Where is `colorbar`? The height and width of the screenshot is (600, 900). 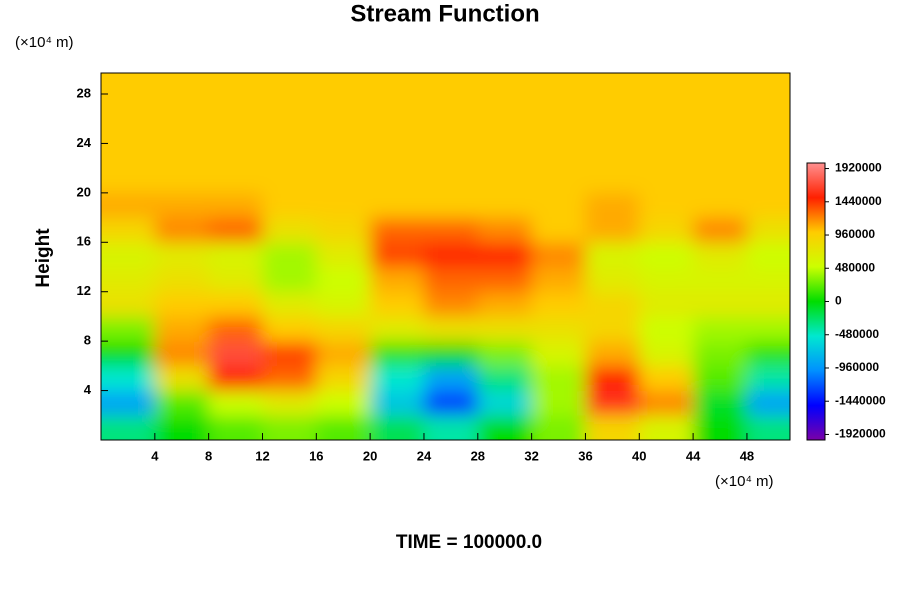
colorbar is located at coordinates (816, 301).